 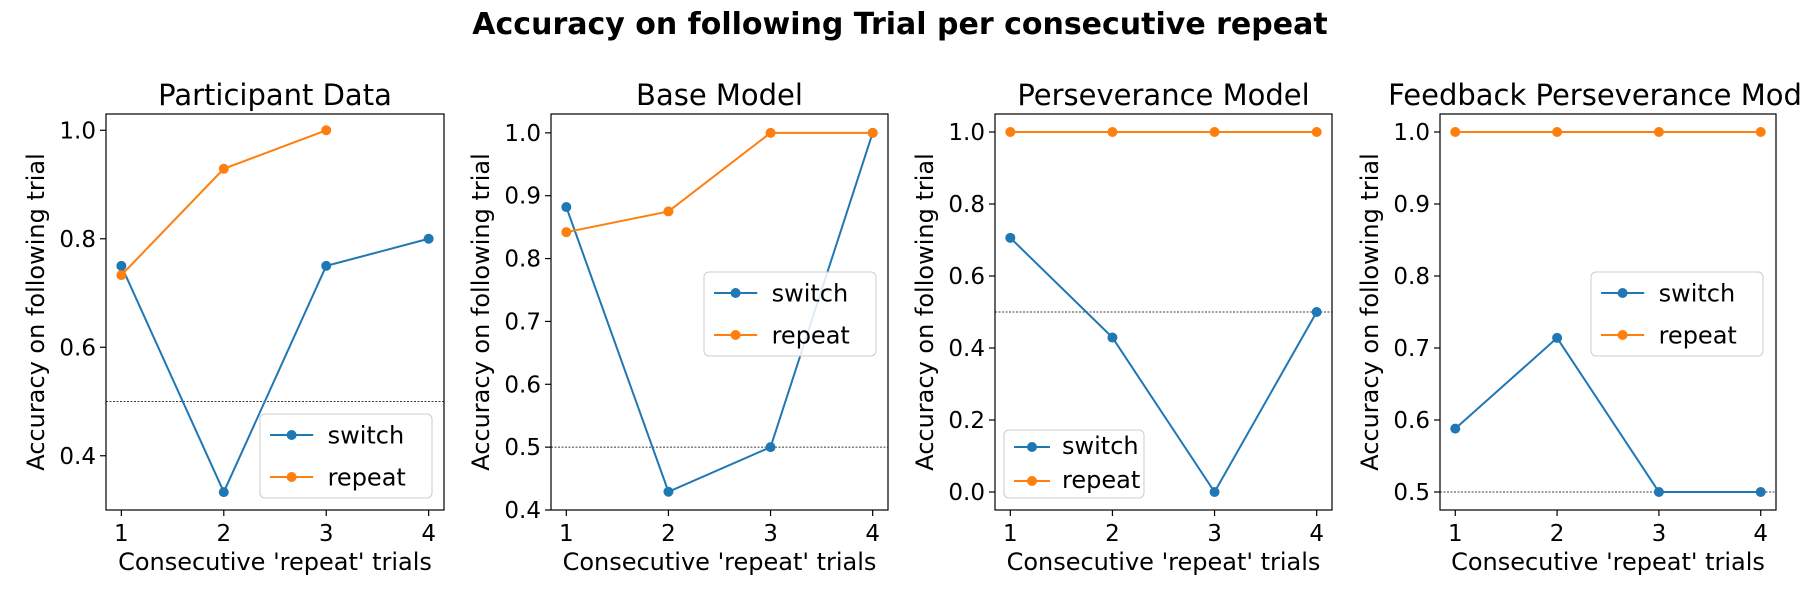 I want to click on subplot-title: Perseverance Model, so click(x=1163, y=95).